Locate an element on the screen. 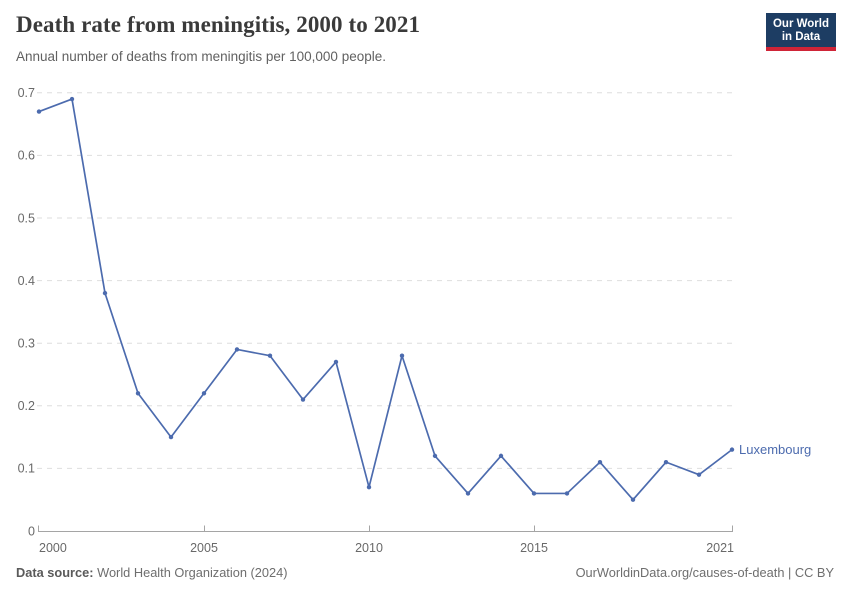 Image resolution: width=850 pixels, height=600 pixels. x-axis-tick-label: 2010 is located at coordinates (369, 548).